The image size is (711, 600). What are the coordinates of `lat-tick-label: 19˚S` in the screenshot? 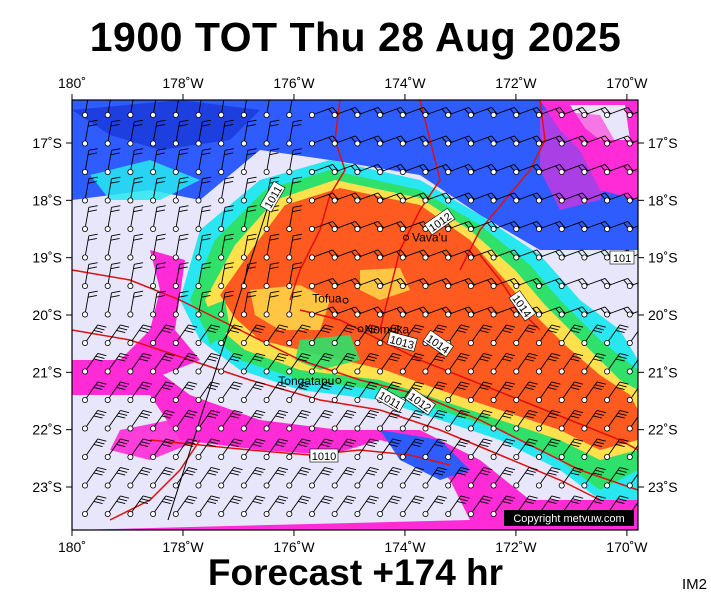 It's located at (47, 258).